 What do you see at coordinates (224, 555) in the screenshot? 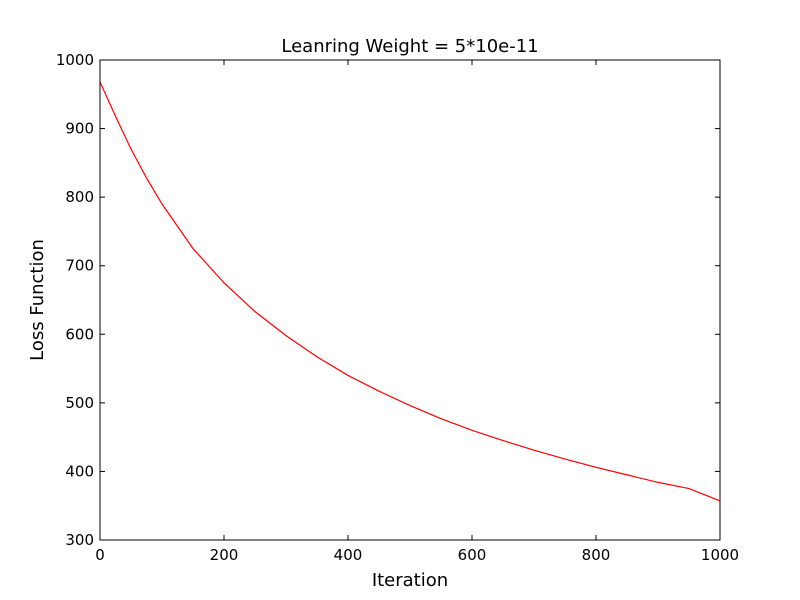
I see `x-tick-label: 200` at bounding box center [224, 555].